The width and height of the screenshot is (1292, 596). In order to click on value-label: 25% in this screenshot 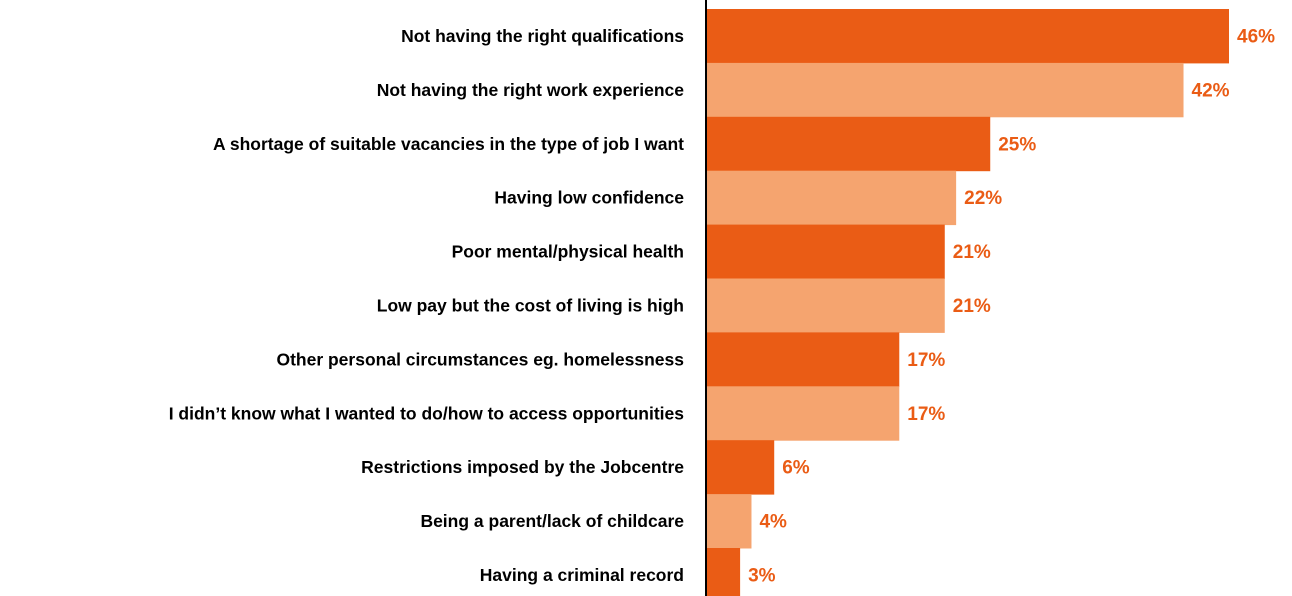, I will do `click(1017, 144)`.